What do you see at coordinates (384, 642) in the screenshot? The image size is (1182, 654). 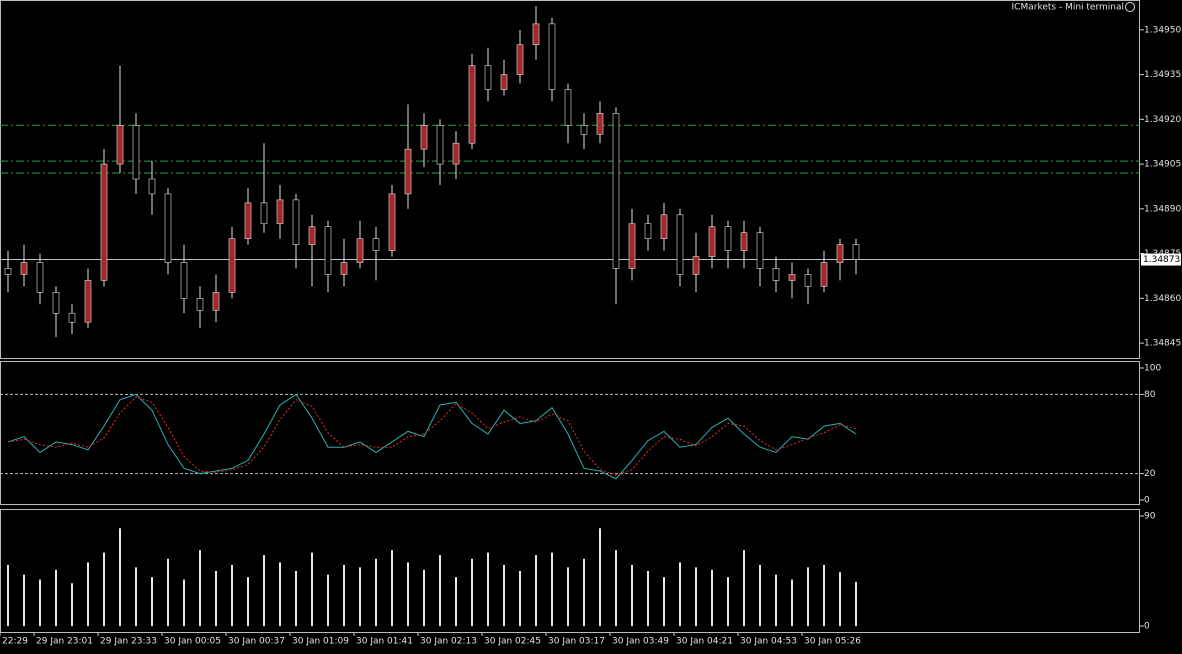 I see `x-tick-label: 30 Jan 01:41` at bounding box center [384, 642].